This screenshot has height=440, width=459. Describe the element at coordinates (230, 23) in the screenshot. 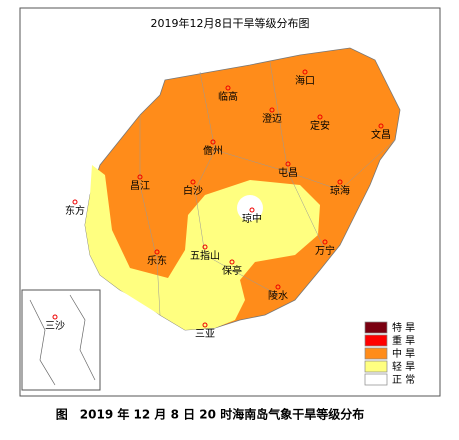

I see `map-title: 2019年12月8日干旱等级分布图` at that location.